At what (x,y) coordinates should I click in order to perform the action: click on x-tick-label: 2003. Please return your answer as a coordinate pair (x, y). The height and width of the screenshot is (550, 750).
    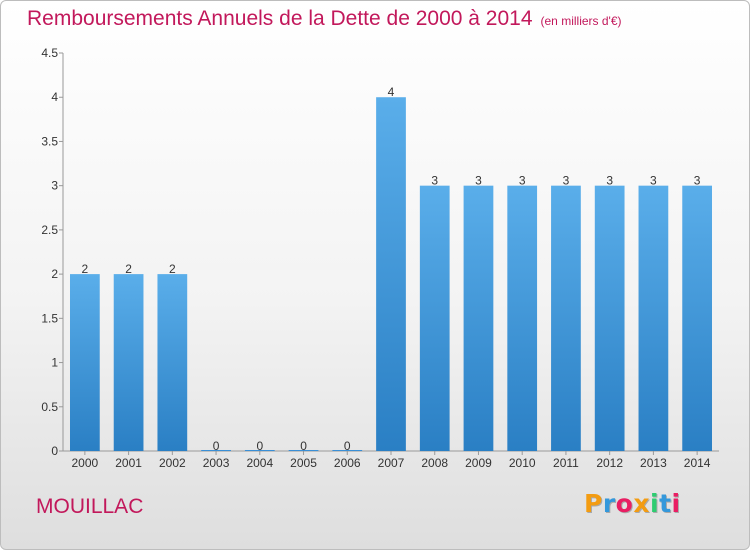
    Looking at the image, I should click on (216, 463).